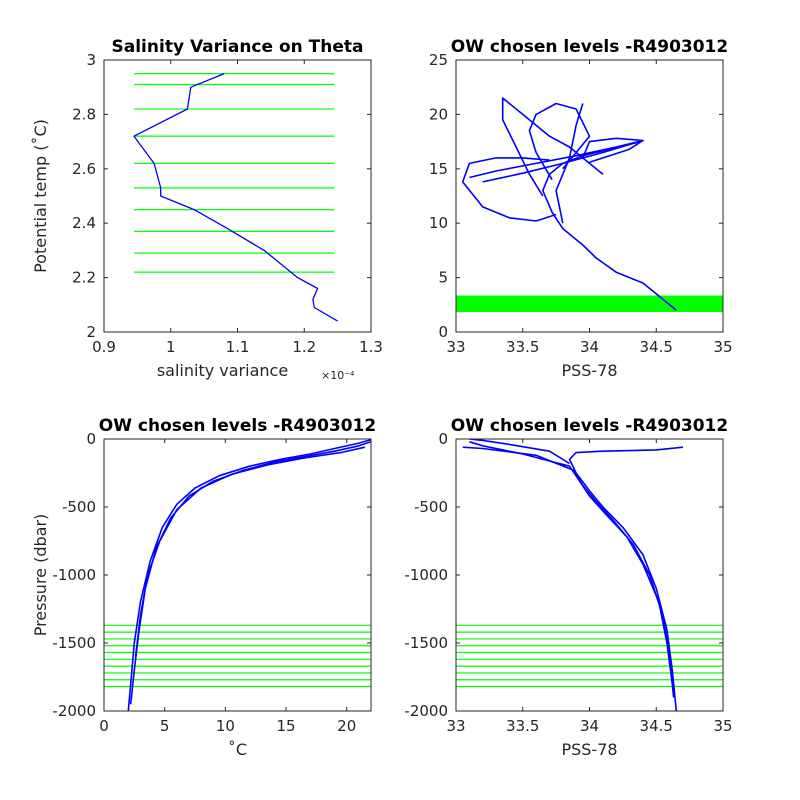  Describe the element at coordinates (443, 278) in the screenshot. I see `y-tick-label: 5` at that location.